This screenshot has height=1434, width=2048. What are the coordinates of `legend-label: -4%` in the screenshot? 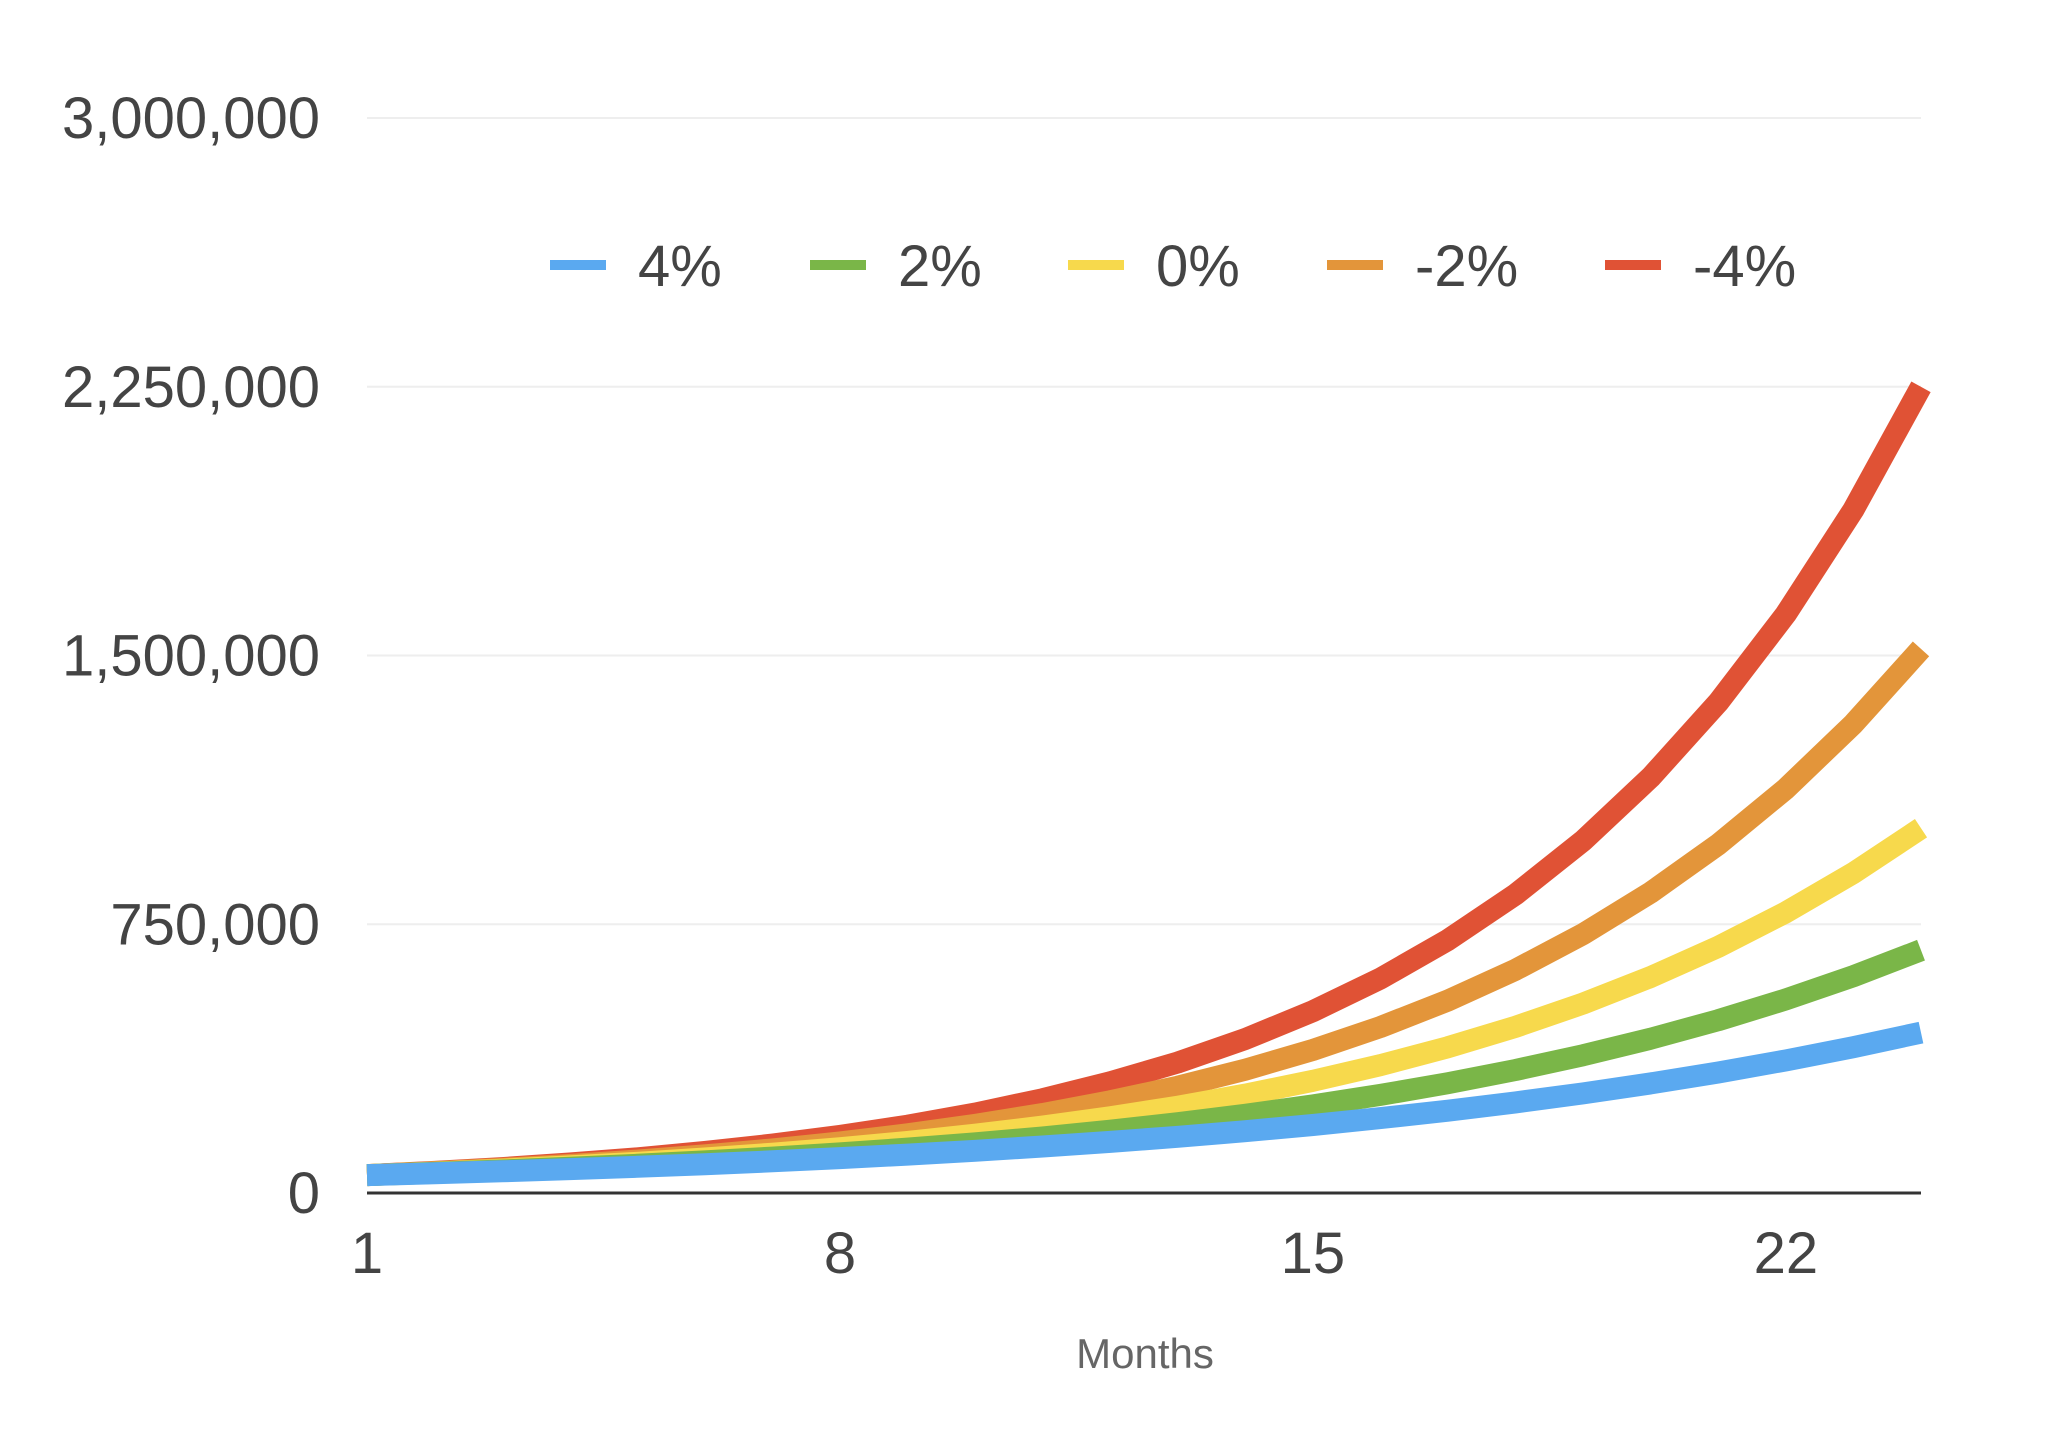 It's located at (1744, 266).